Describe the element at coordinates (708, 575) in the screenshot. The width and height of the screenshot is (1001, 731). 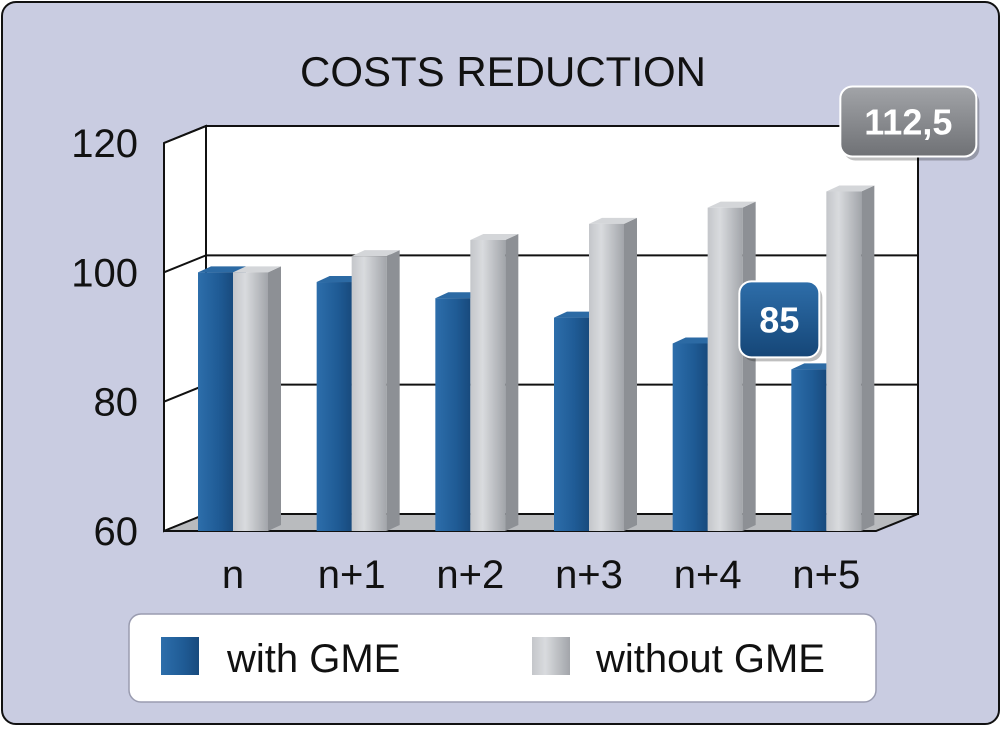
I see `x-tick-label: n+4` at that location.